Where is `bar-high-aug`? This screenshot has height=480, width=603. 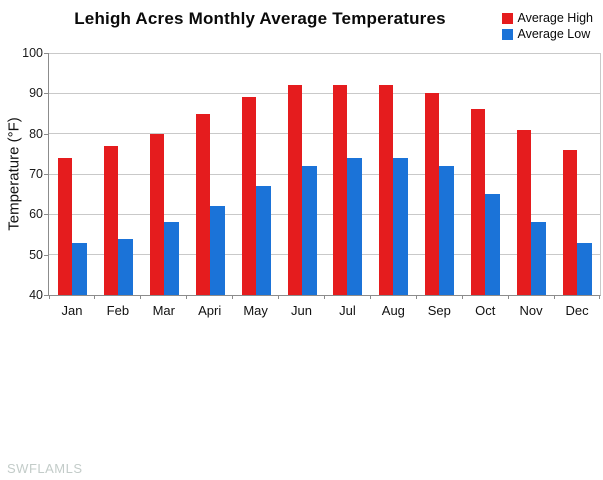 bar-high-aug is located at coordinates (386, 190).